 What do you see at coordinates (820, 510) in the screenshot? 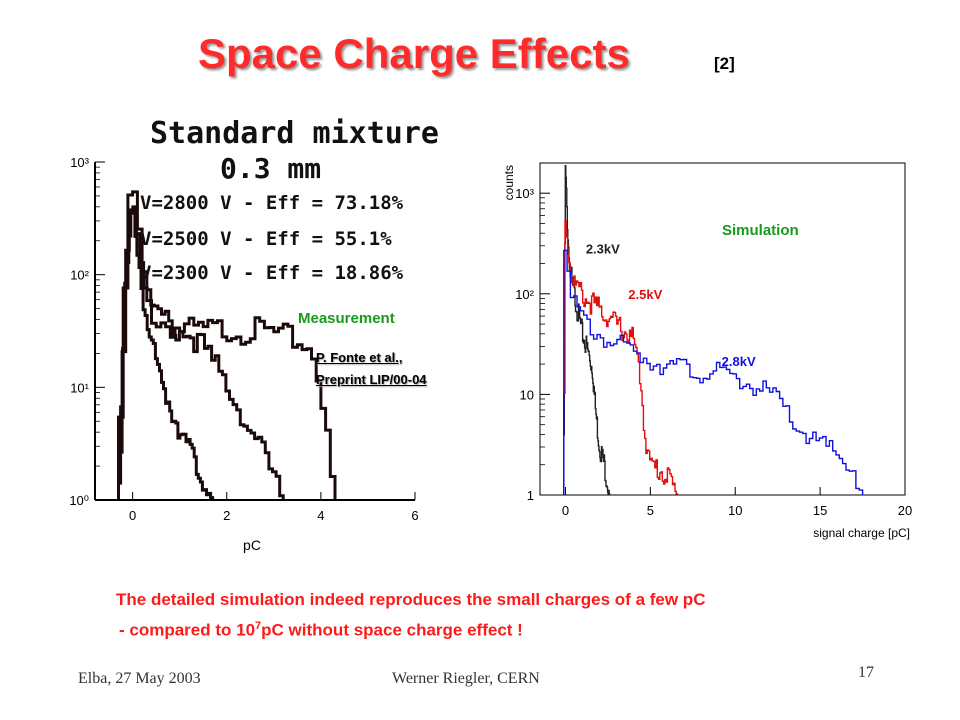
I see `x-tick-label: 15` at bounding box center [820, 510].